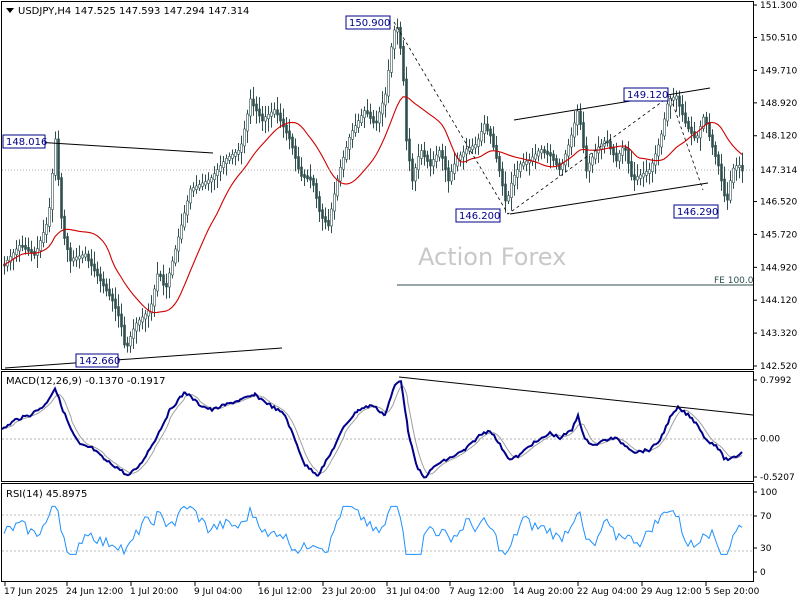 This screenshot has height=600, width=800. I want to click on rsi-axis: 100 70 30 0, so click(765, 533).